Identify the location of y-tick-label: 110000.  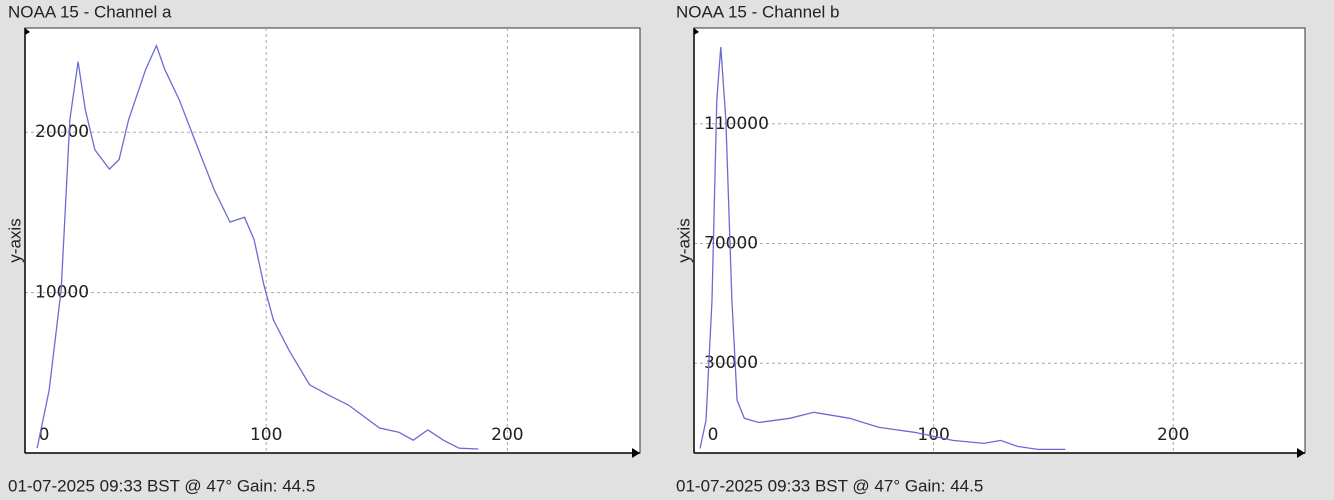
(736, 124).